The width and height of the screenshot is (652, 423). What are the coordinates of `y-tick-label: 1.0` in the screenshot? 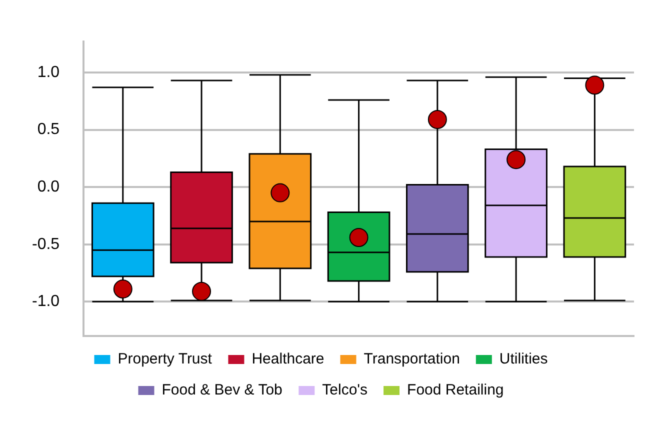 It's located at (48, 72).